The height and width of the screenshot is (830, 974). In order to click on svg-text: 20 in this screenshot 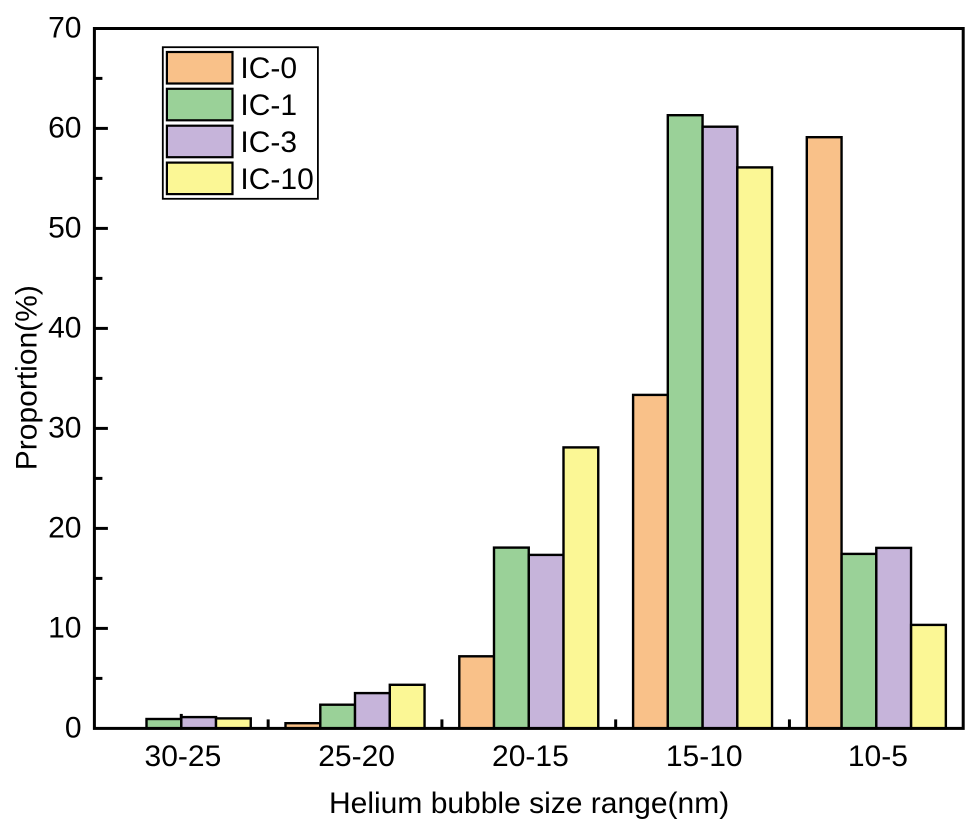, I will do `click(64, 528)`.